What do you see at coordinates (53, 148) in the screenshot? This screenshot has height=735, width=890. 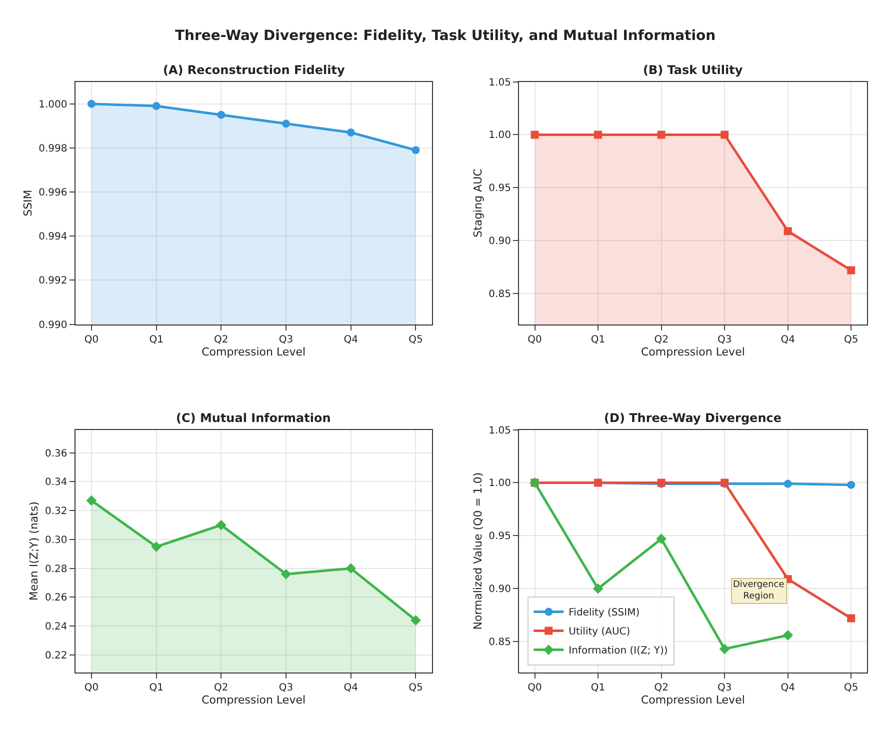 I see `y-tick-label: 0.998` at bounding box center [53, 148].